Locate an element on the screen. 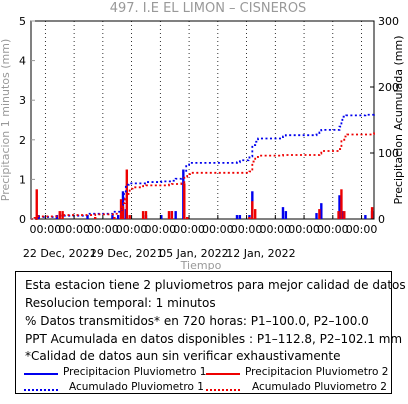 This screenshot has height=404, width=408. date-label: 05 Jan, 2022 is located at coordinates (193, 253).